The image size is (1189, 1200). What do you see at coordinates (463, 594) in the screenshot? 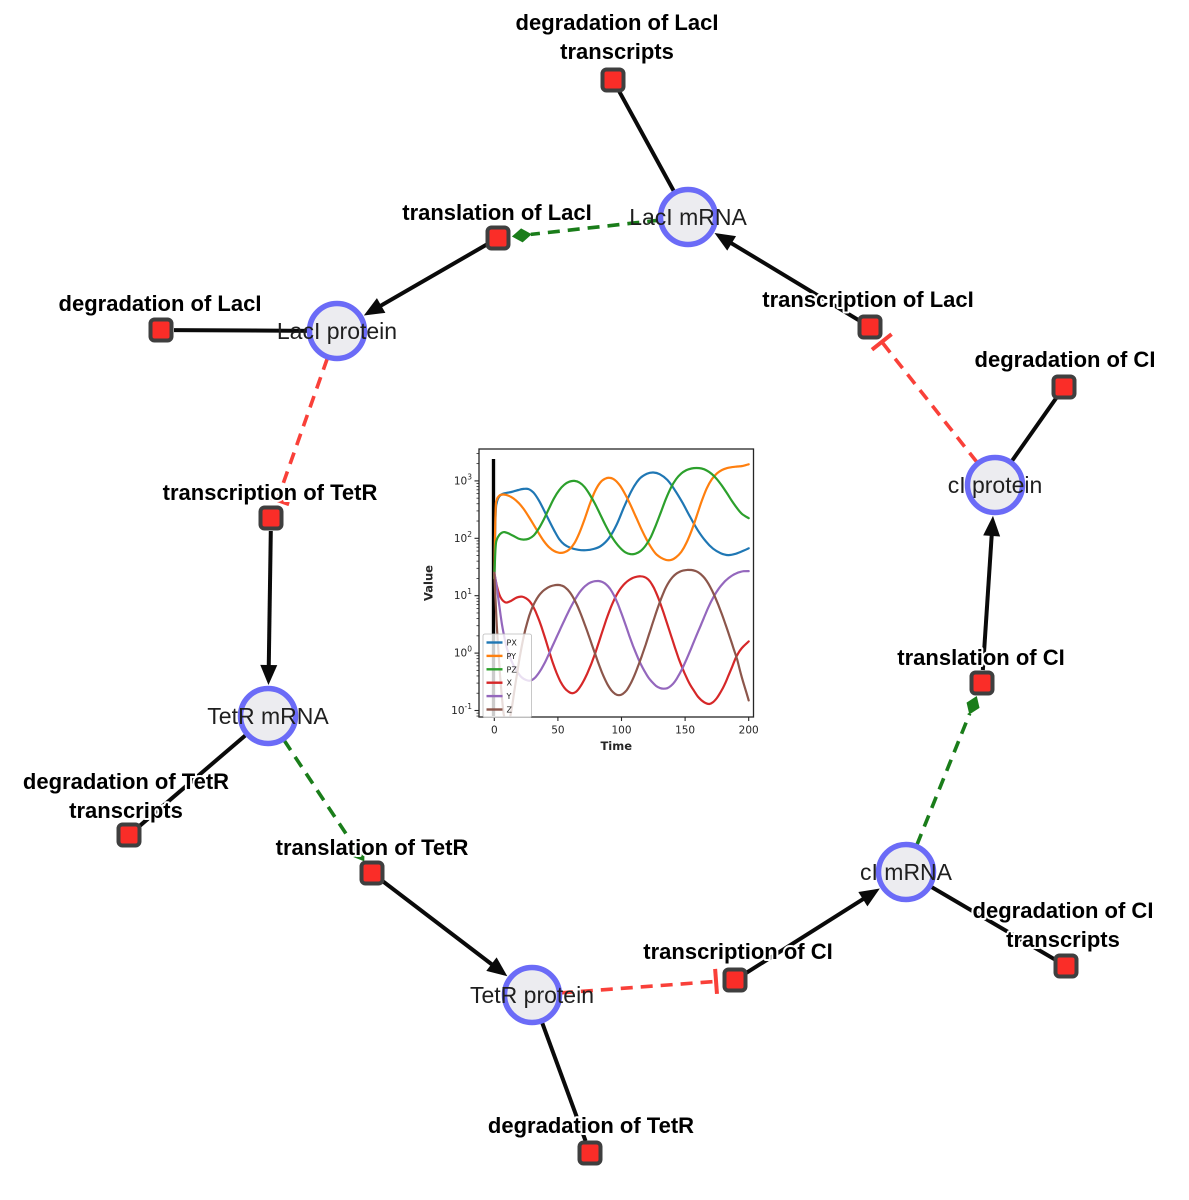
I see `y-tick-label: 10¹` at bounding box center [463, 594].